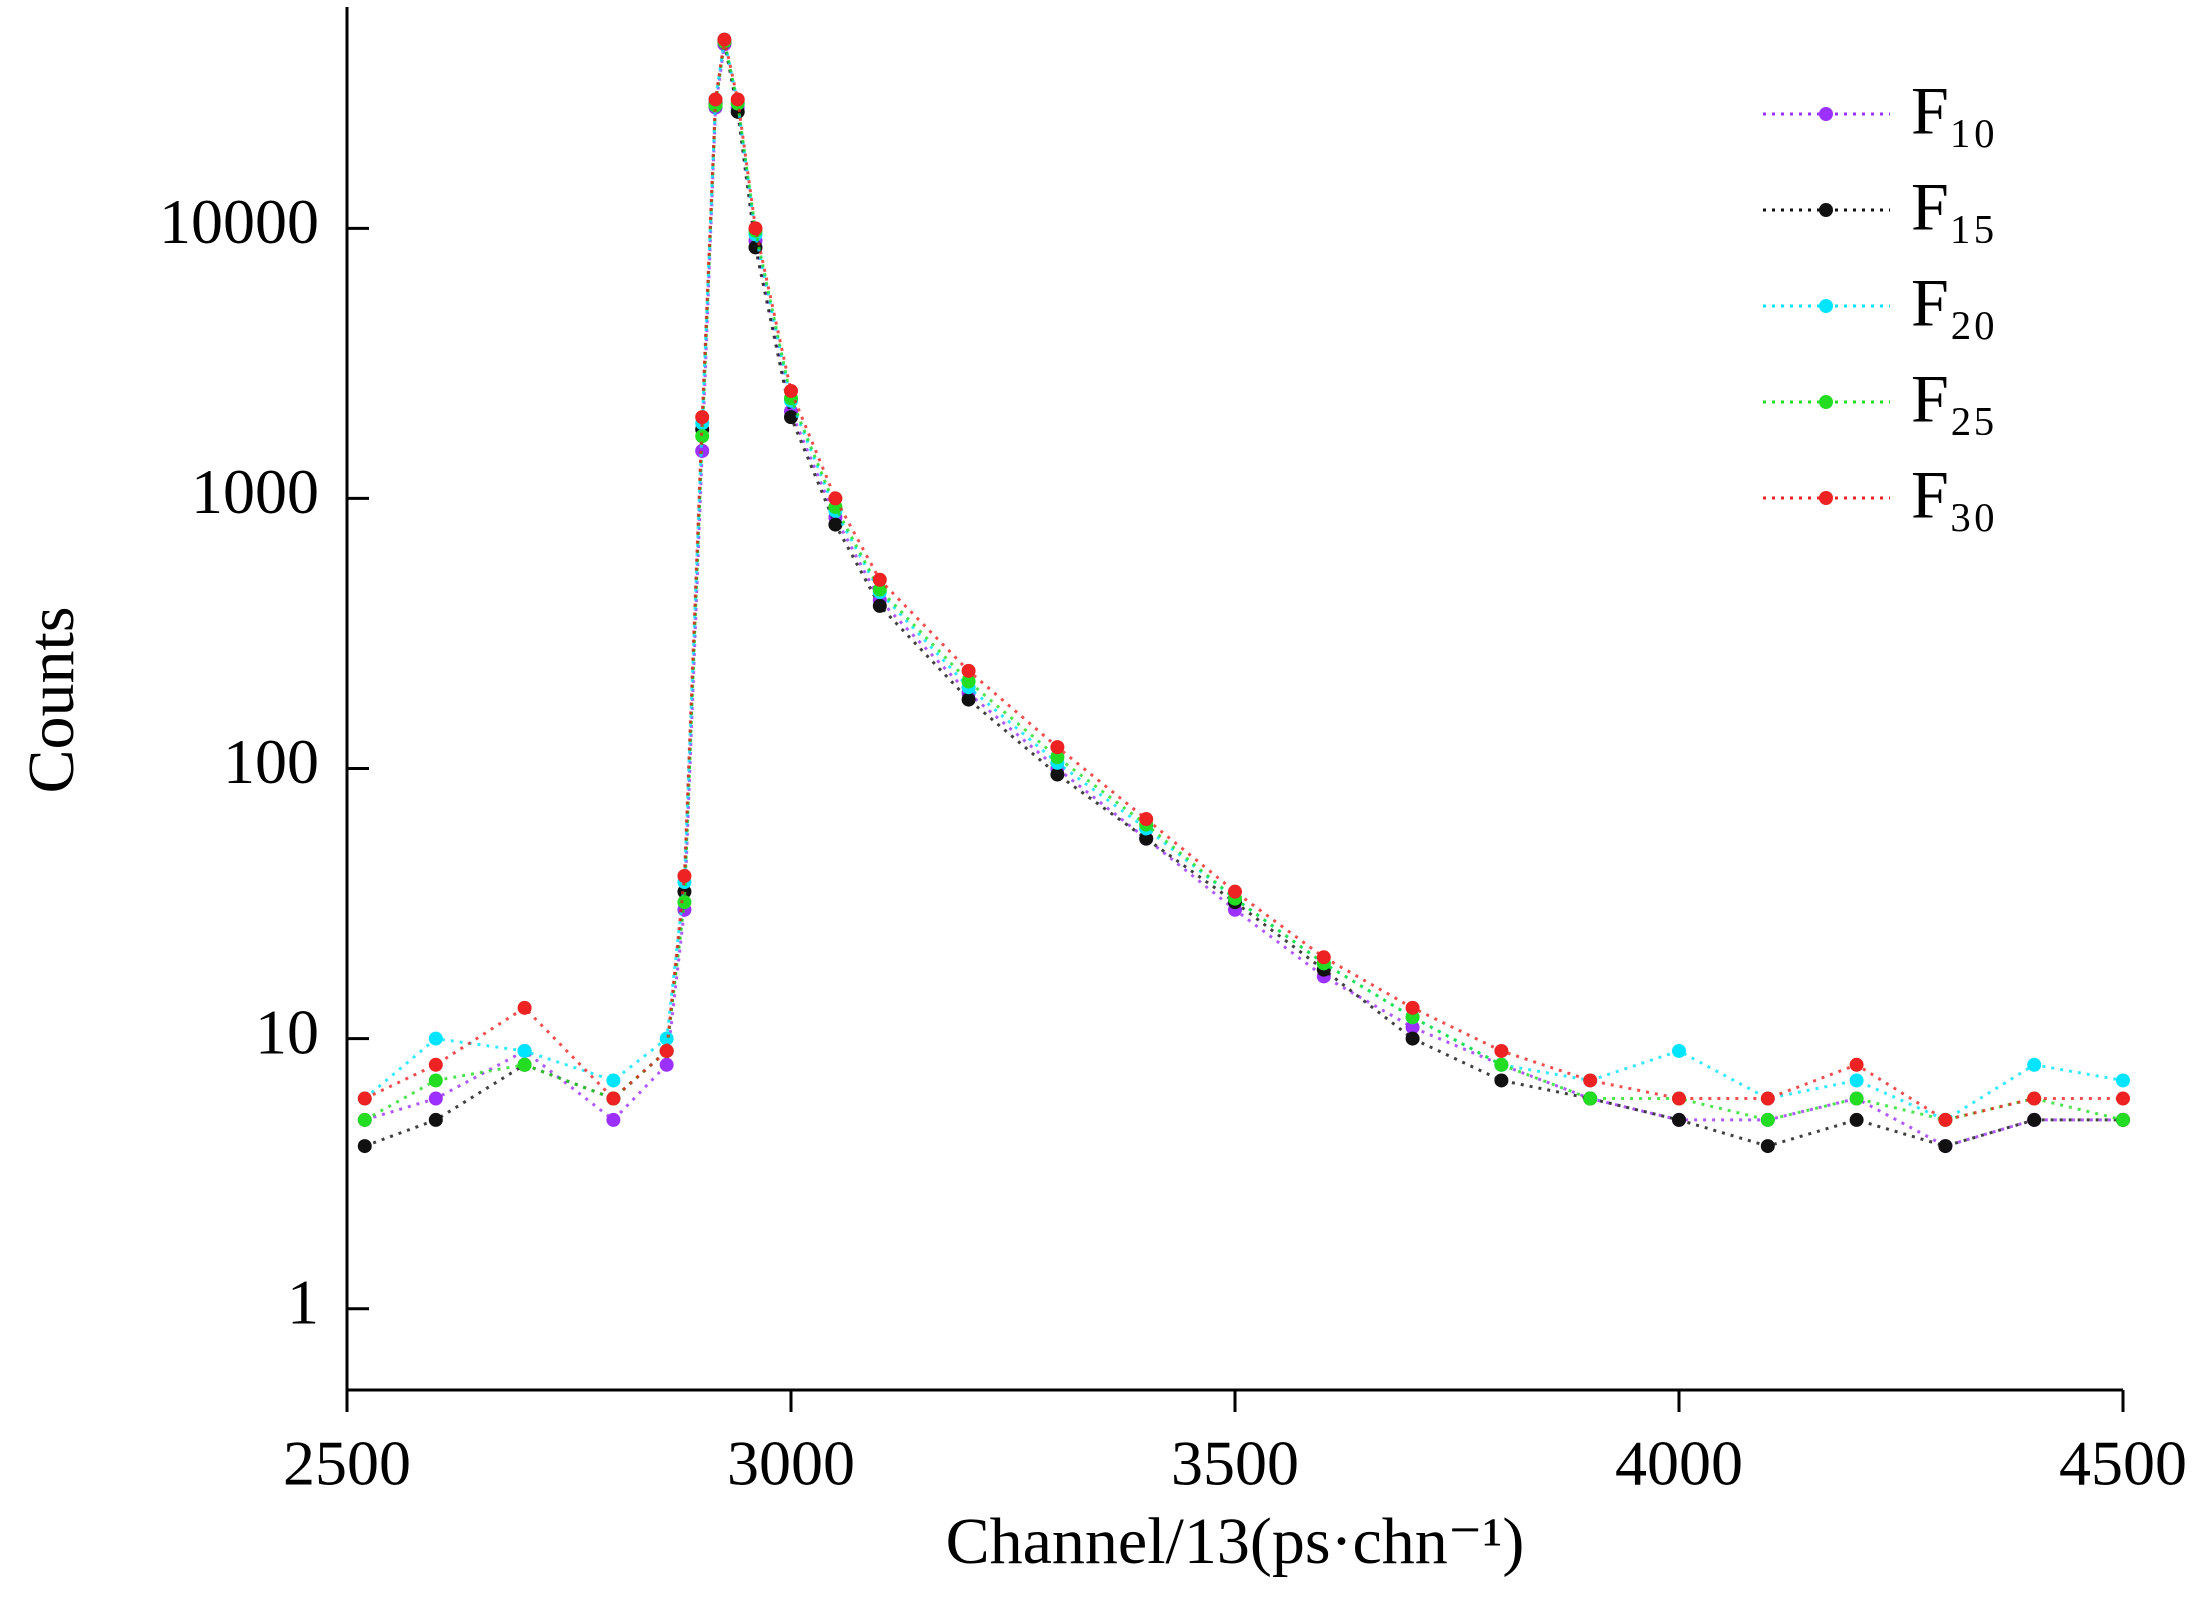 Image resolution: width=2203 pixels, height=1608 pixels. I want to click on legend-label: F₃₀, so click(1953, 495).